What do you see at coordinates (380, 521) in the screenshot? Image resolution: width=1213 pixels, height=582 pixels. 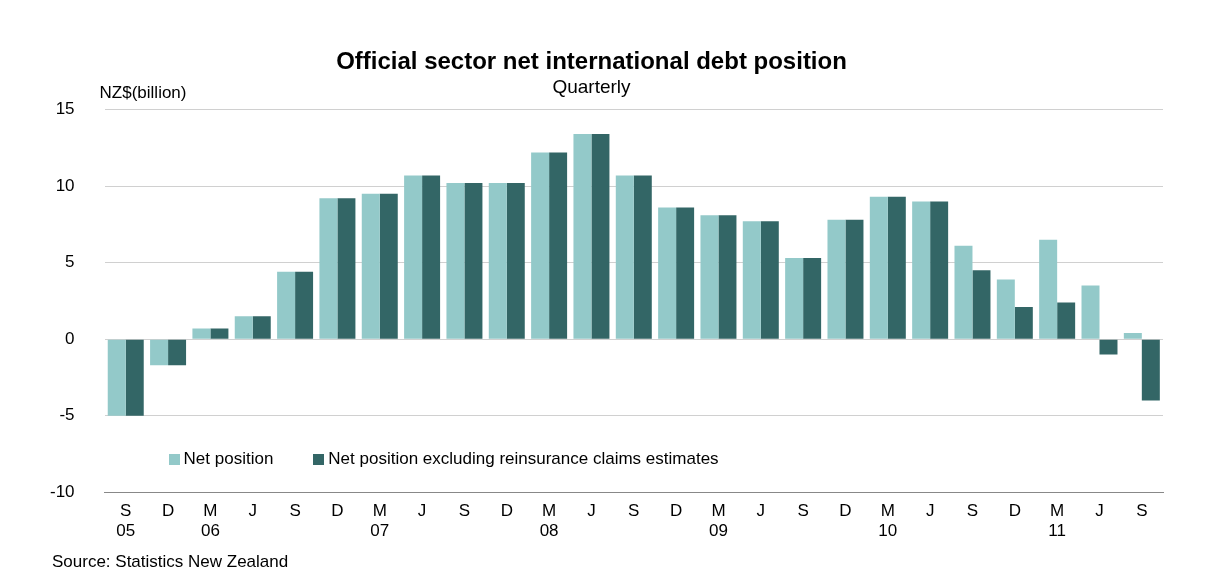 I see `x-tick-label: M 07` at bounding box center [380, 521].